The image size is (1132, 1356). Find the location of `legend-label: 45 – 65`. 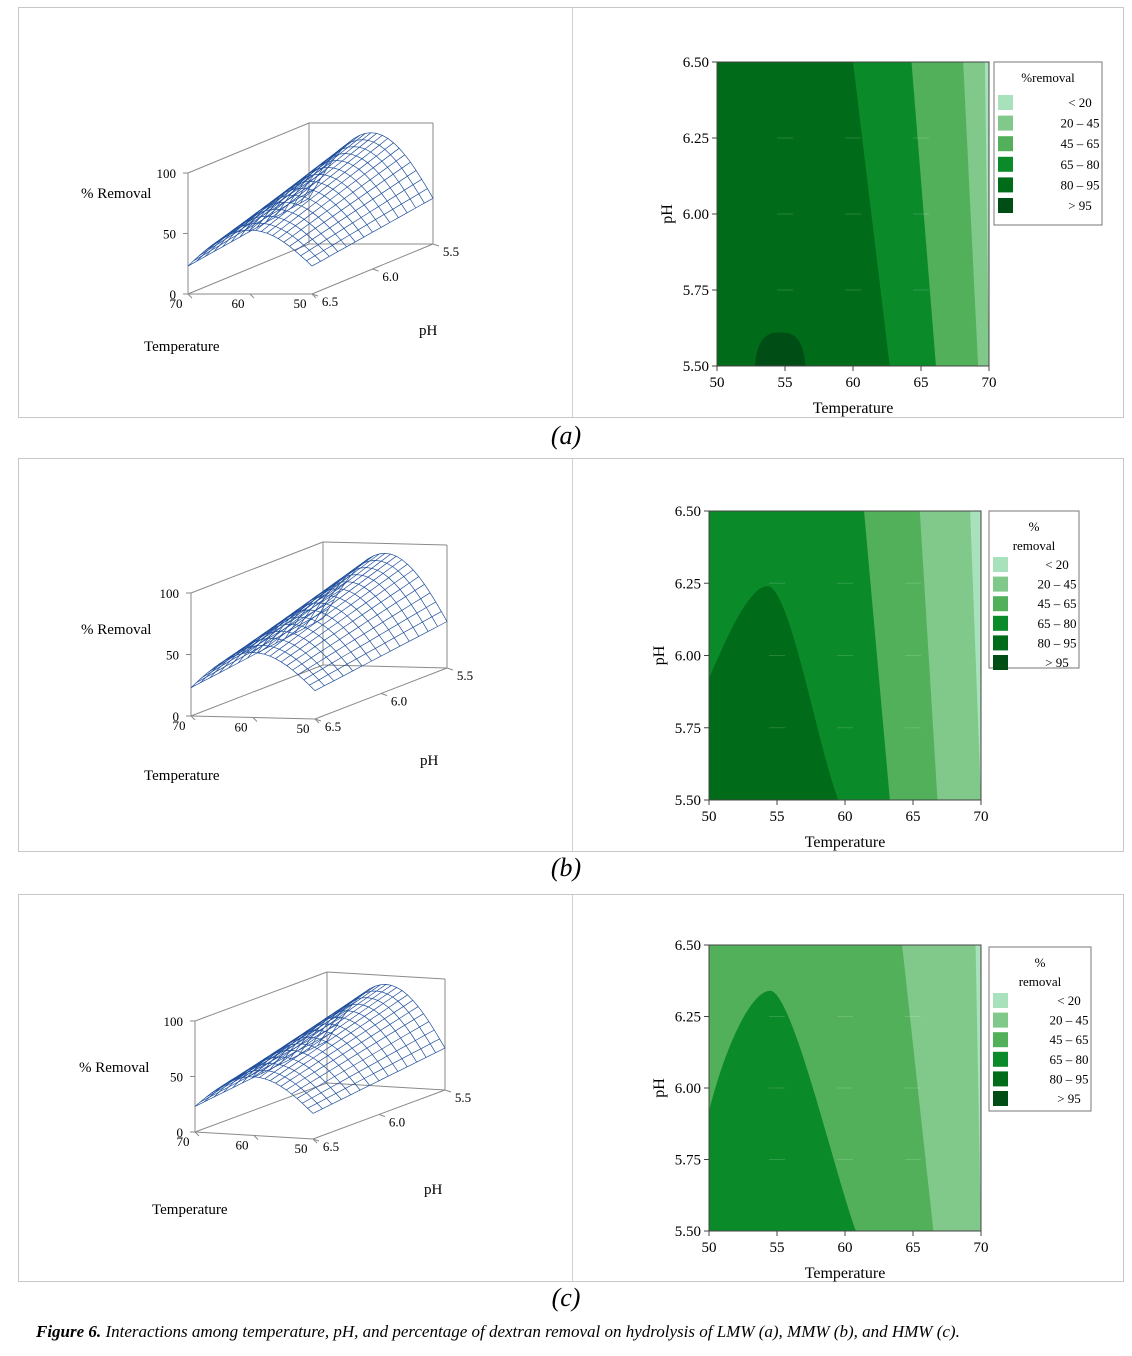

legend-label: 45 – 65 is located at coordinates (1057, 603).